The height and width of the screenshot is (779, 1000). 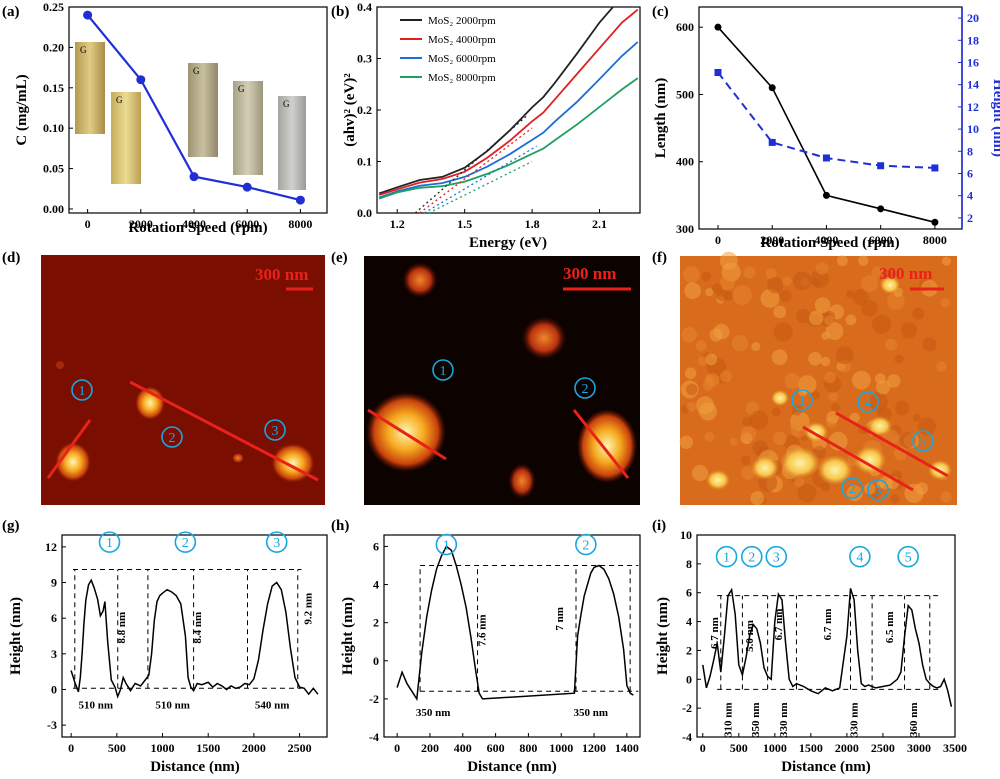 I want to click on panel-tag-f: (f), so click(x=659, y=258).